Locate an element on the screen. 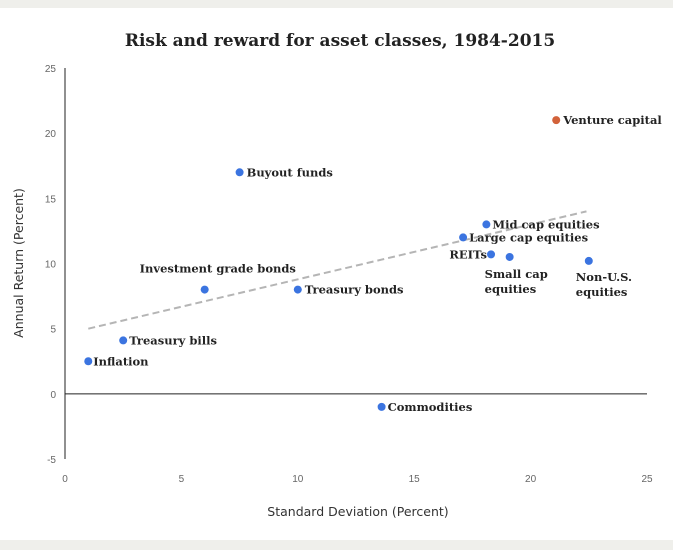 The width and height of the screenshot is (673, 550). data-label: Large cap equities is located at coordinates (528, 237).